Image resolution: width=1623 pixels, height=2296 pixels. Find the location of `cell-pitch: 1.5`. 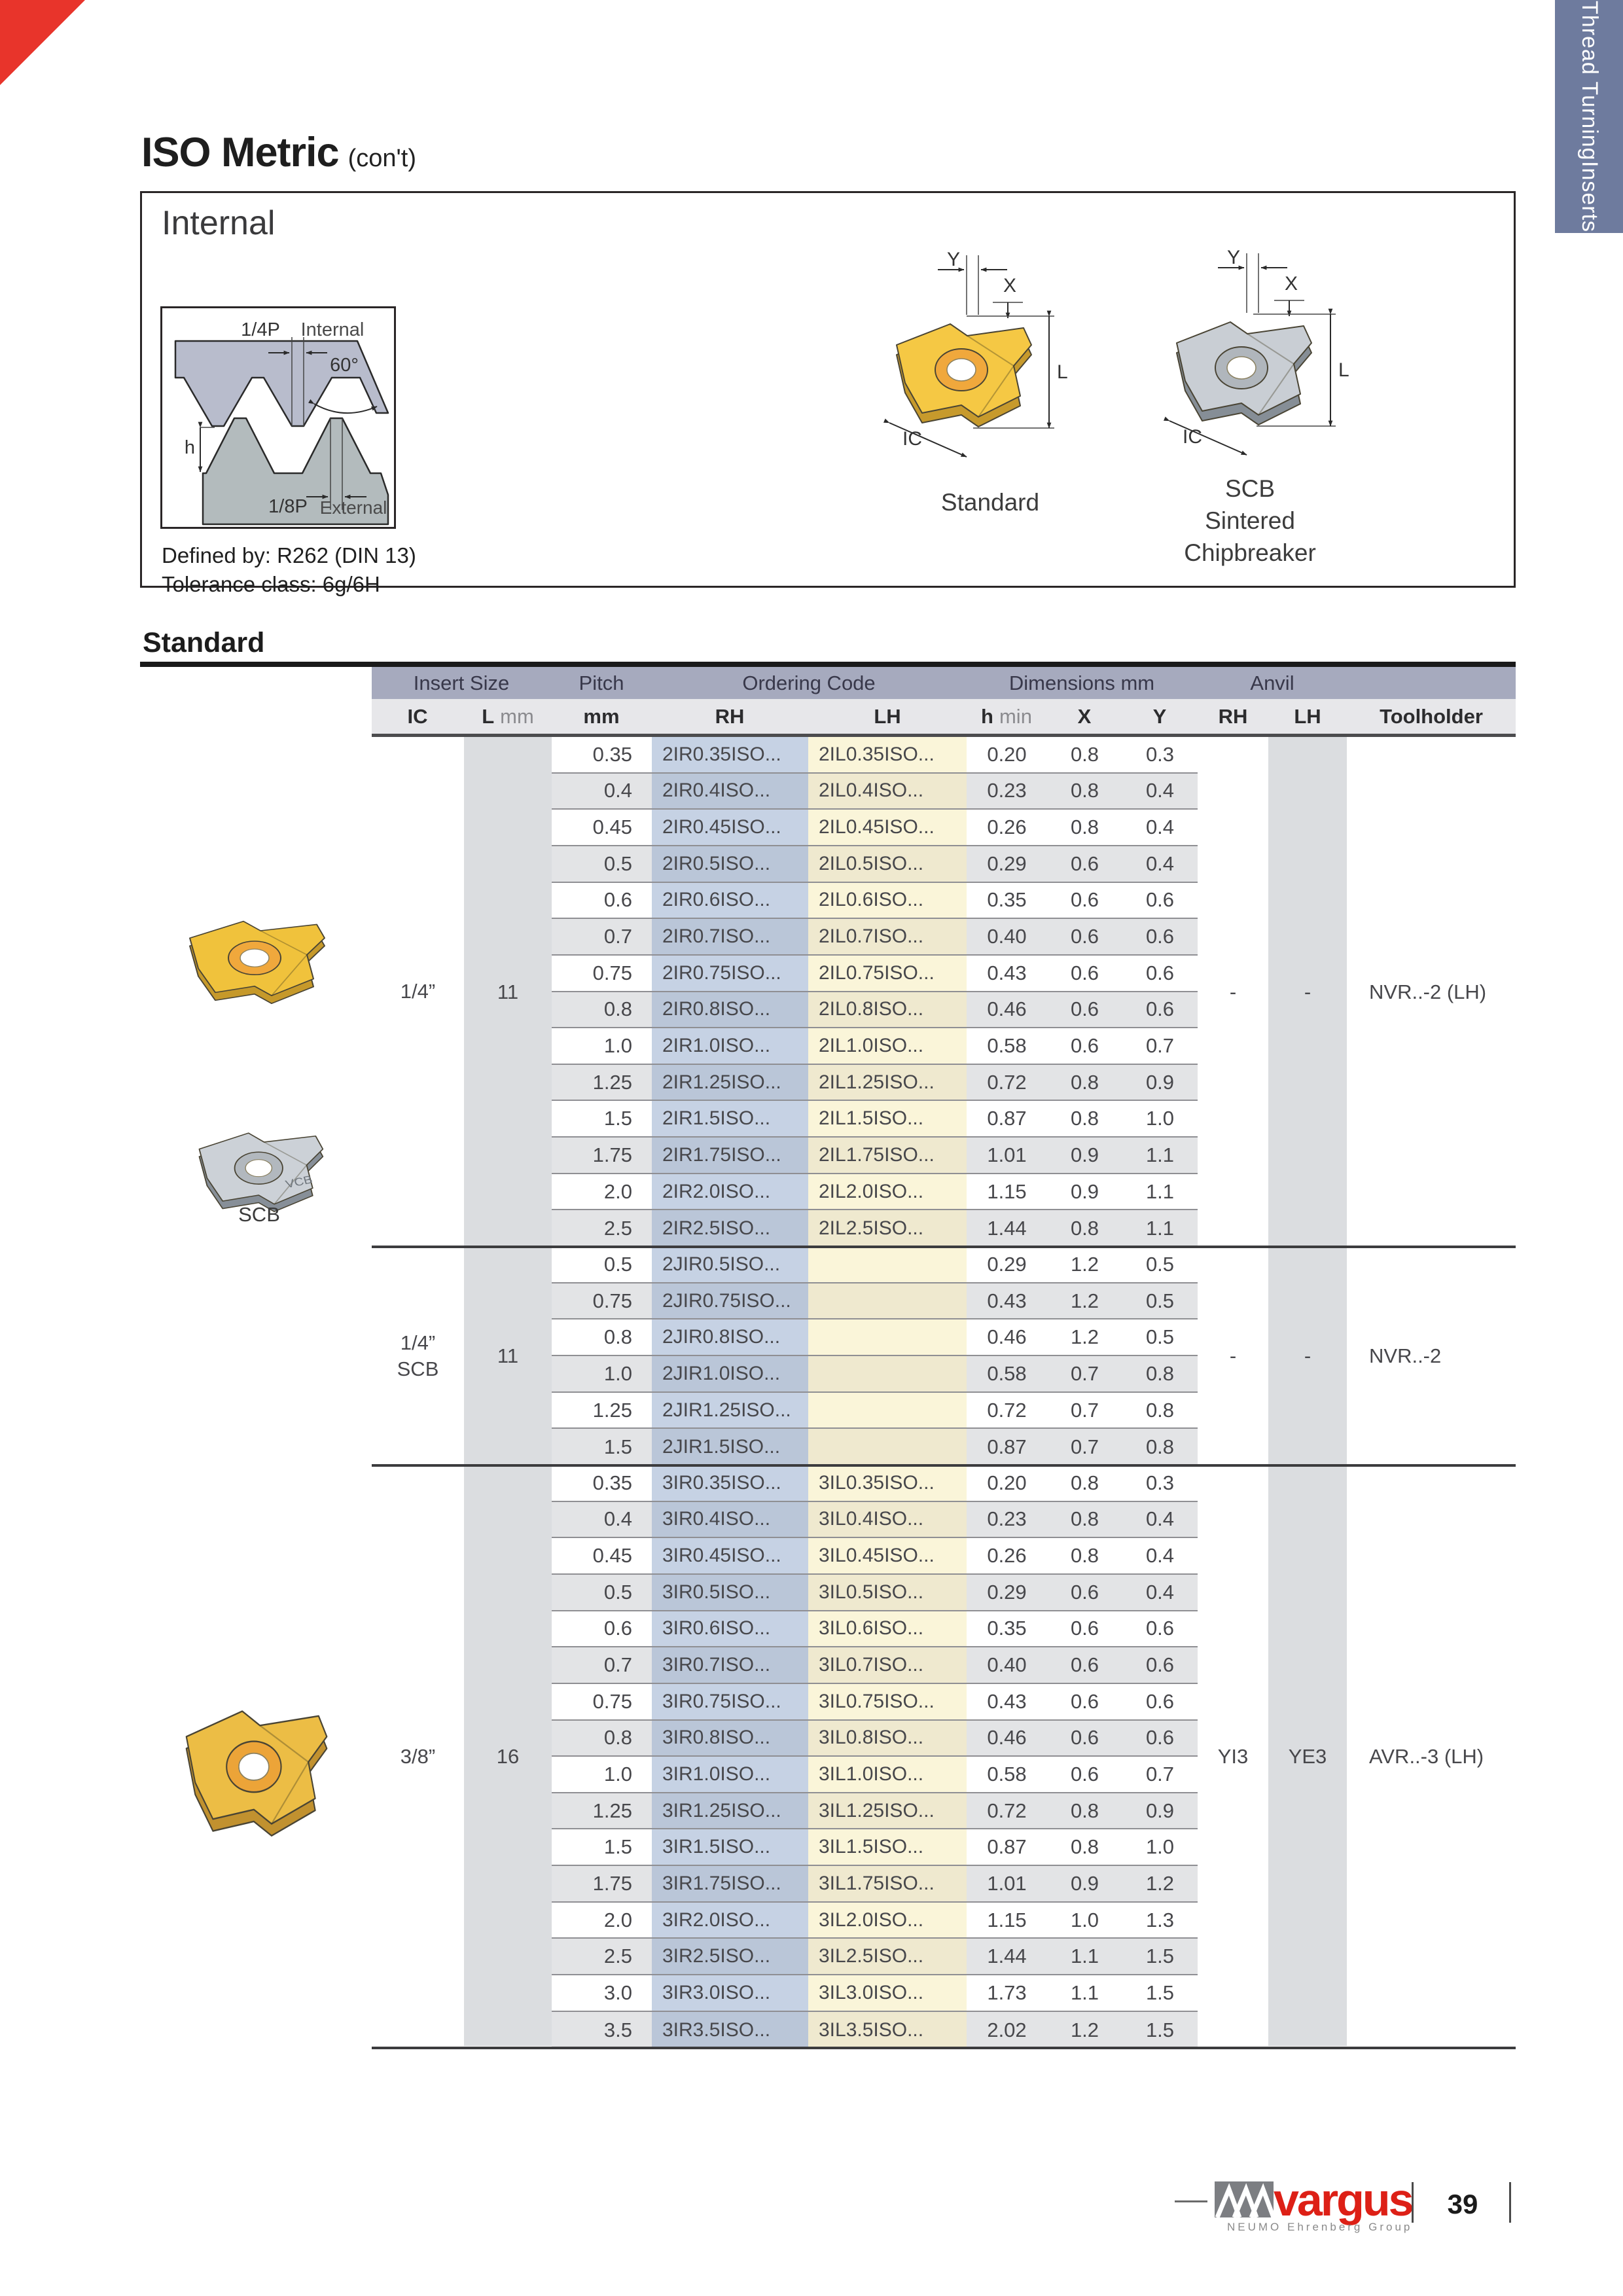

cell-pitch: 1.5 is located at coordinates (602, 1447).